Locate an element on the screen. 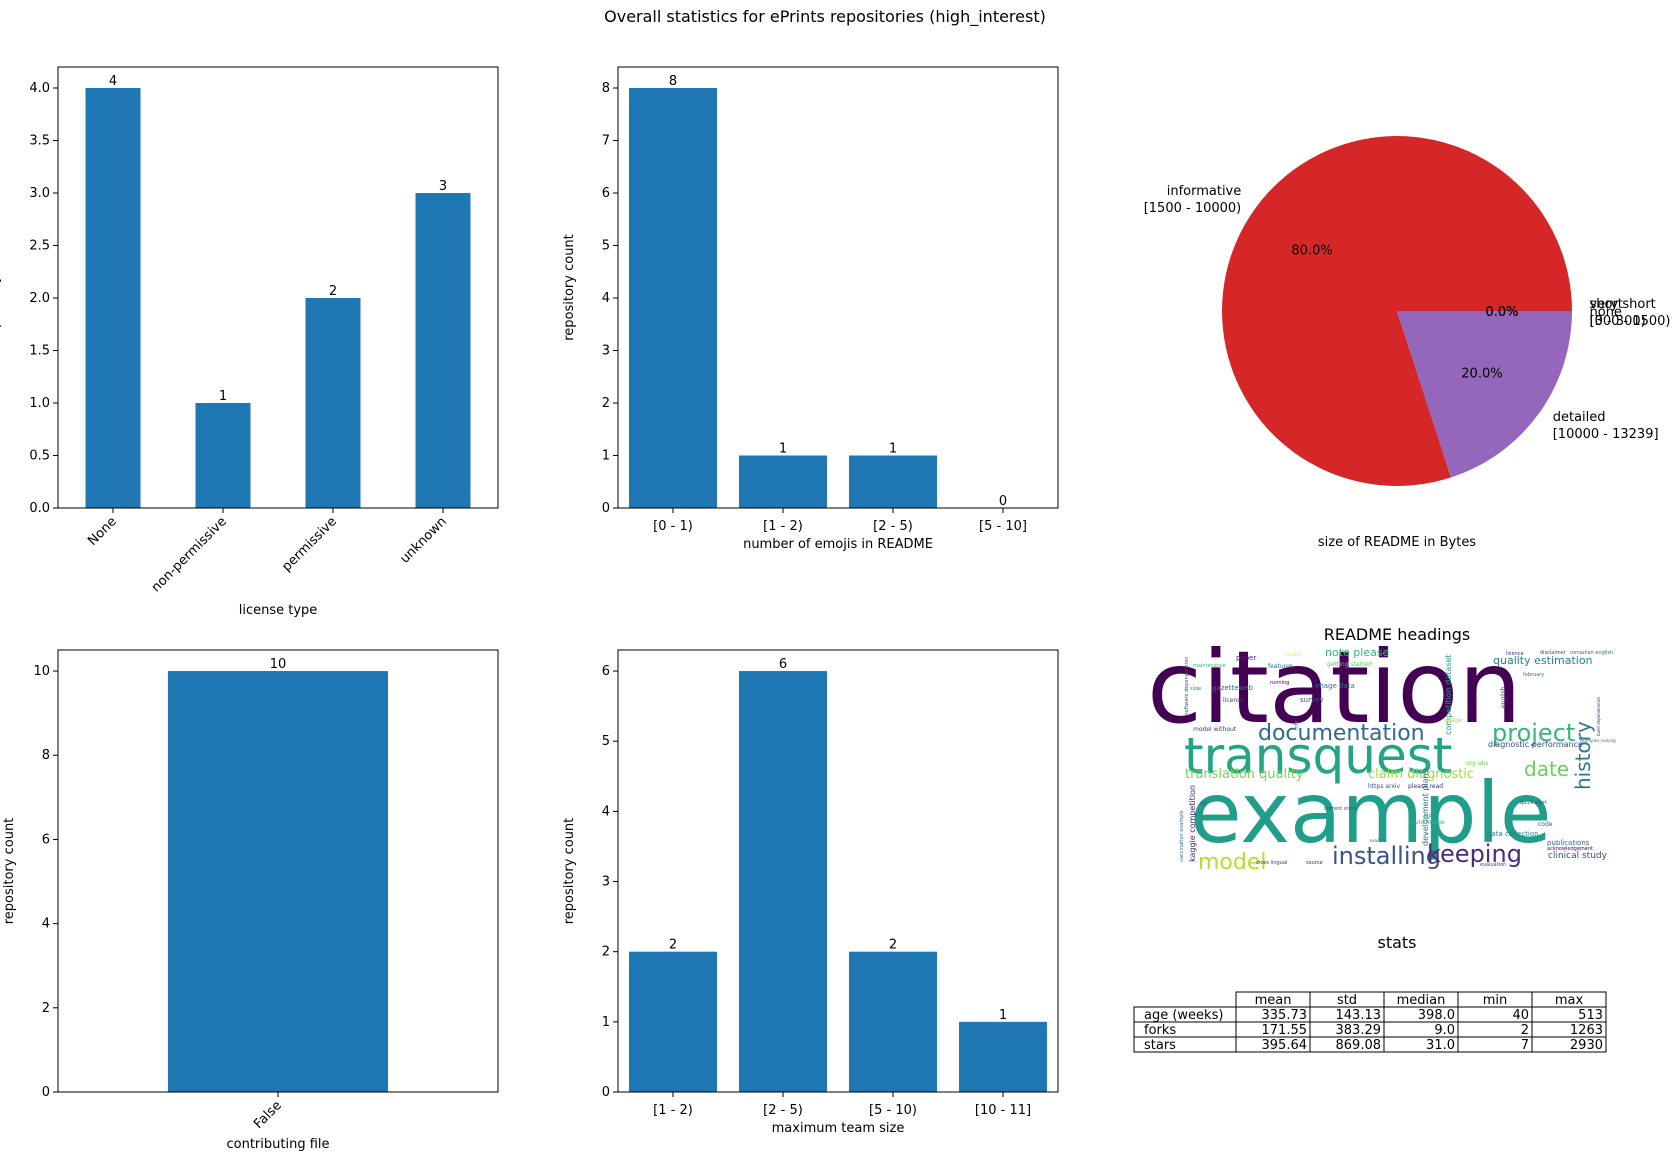 Image resolution: width=1679 pixels, height=1161 pixels. wordcloud-word: development plans is located at coordinates (1425, 807).